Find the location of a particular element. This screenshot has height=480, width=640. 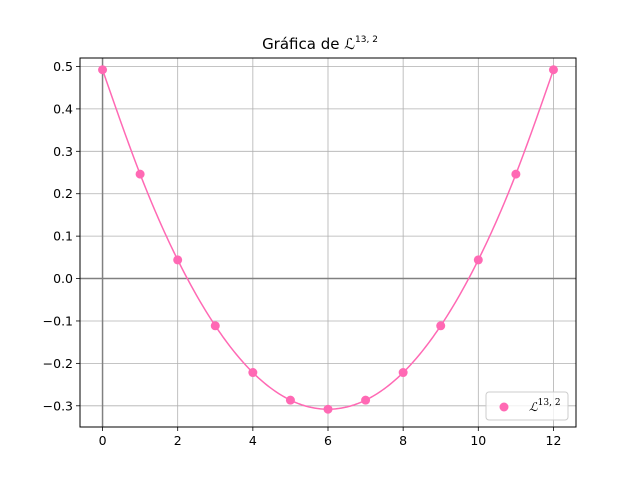

legend-box is located at coordinates (527, 406).